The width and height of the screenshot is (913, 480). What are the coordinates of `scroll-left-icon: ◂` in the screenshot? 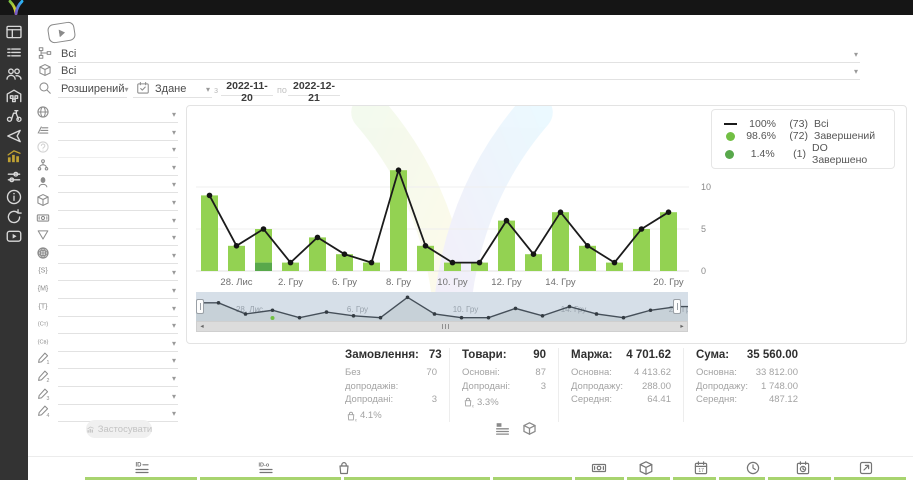 It's located at (202, 326).